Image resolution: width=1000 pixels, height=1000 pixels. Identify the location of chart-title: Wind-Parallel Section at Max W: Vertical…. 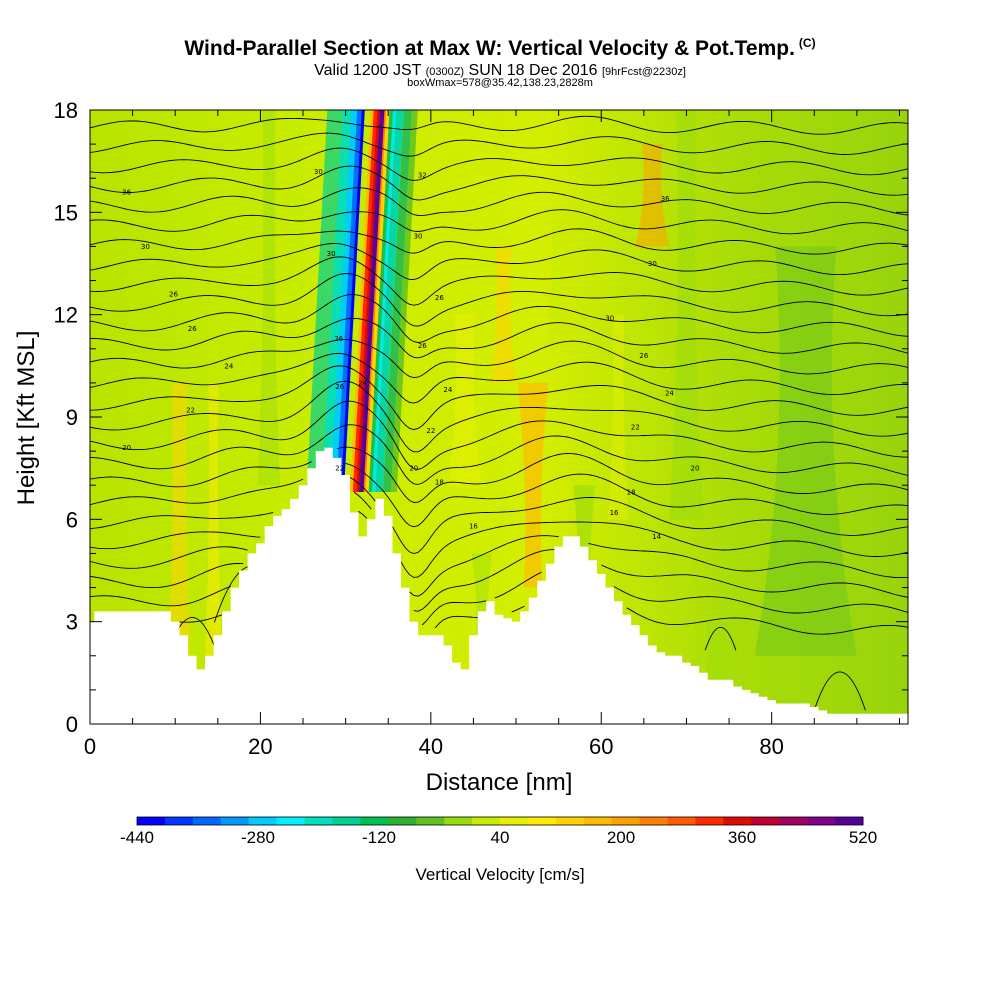
(500, 48).